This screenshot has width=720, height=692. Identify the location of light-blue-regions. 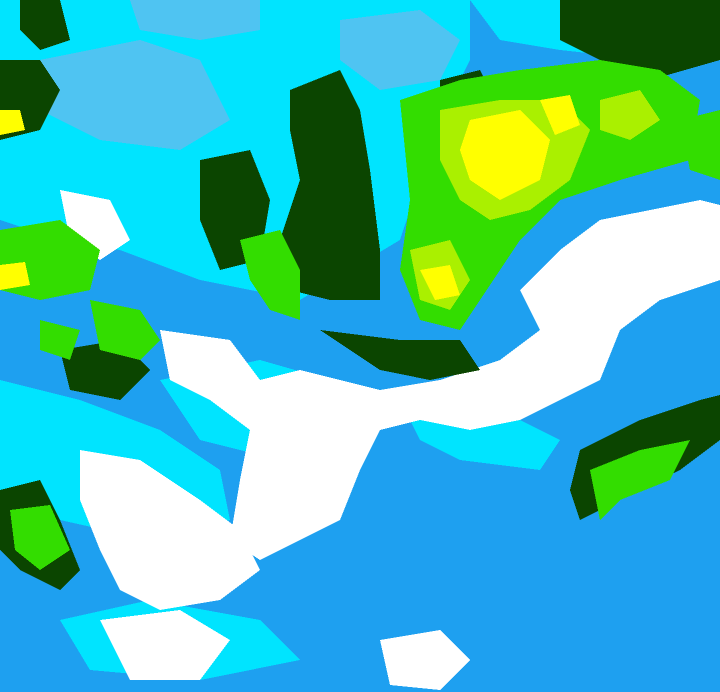
(250, 75).